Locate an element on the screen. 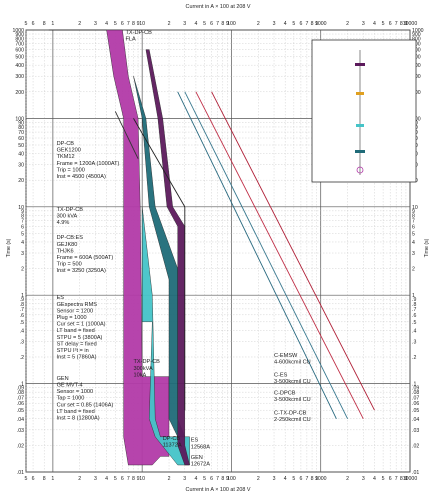 The image size is (436, 495). x-tick-label-top: 6 is located at coordinates (211, 24).